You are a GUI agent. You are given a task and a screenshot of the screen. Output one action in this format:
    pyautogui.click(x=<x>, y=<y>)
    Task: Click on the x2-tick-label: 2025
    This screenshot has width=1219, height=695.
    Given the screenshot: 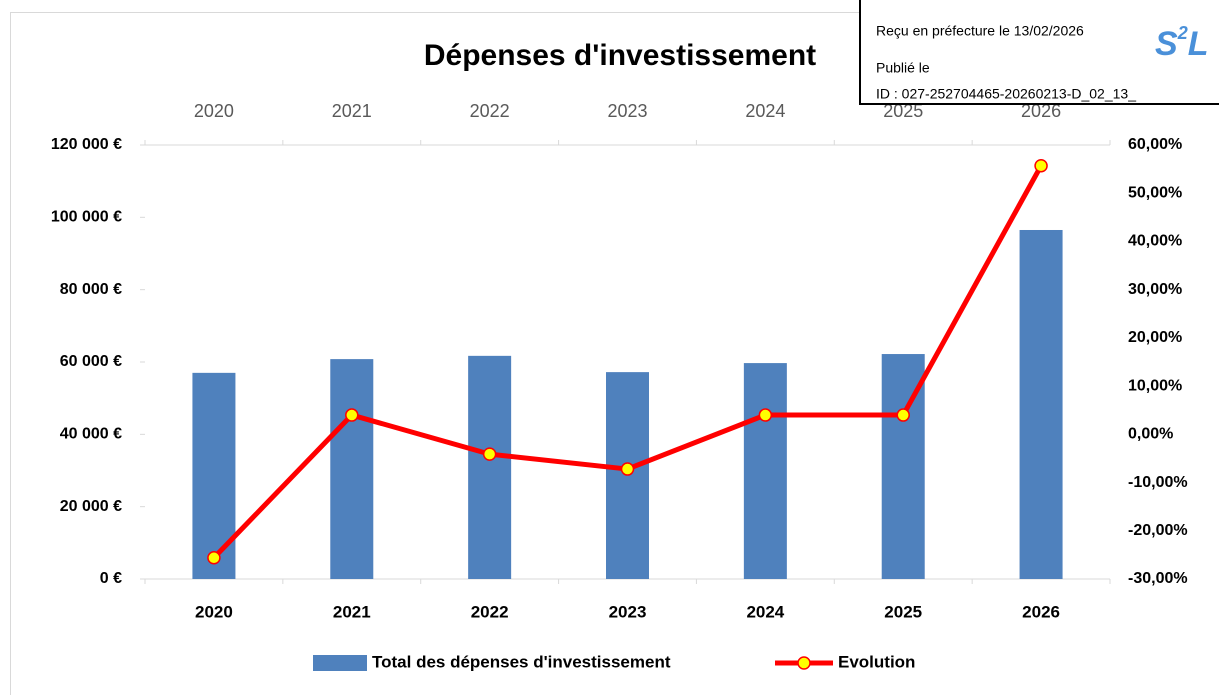 What is the action you would take?
    pyautogui.click(x=903, y=111)
    